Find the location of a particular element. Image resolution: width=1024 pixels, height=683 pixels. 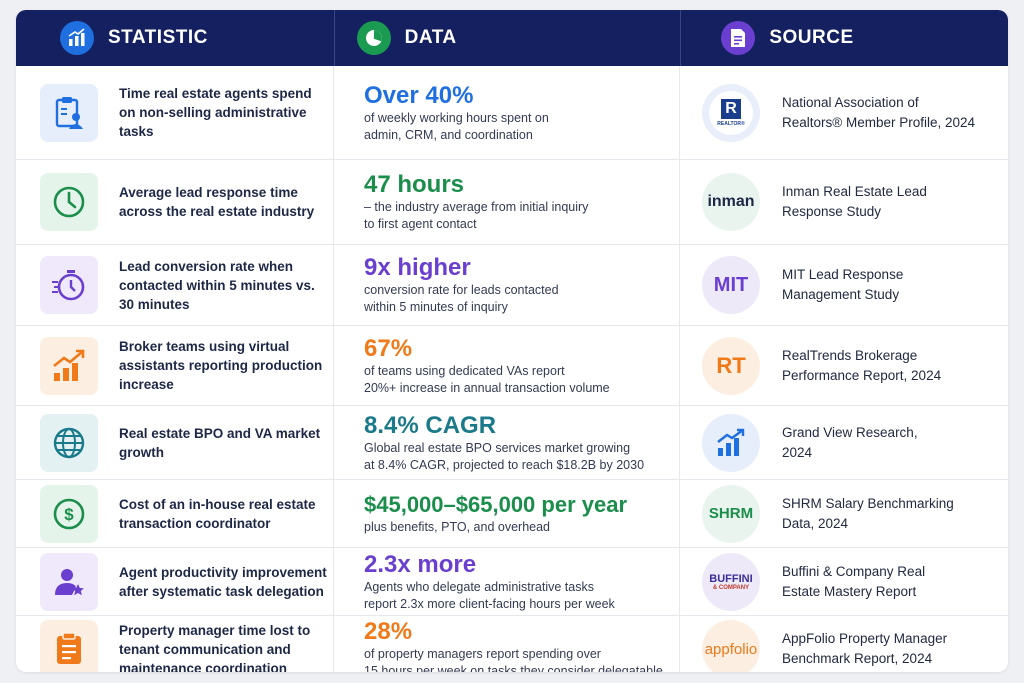

data-description: plus benefits, PTO, and overhead is located at coordinates (457, 527).